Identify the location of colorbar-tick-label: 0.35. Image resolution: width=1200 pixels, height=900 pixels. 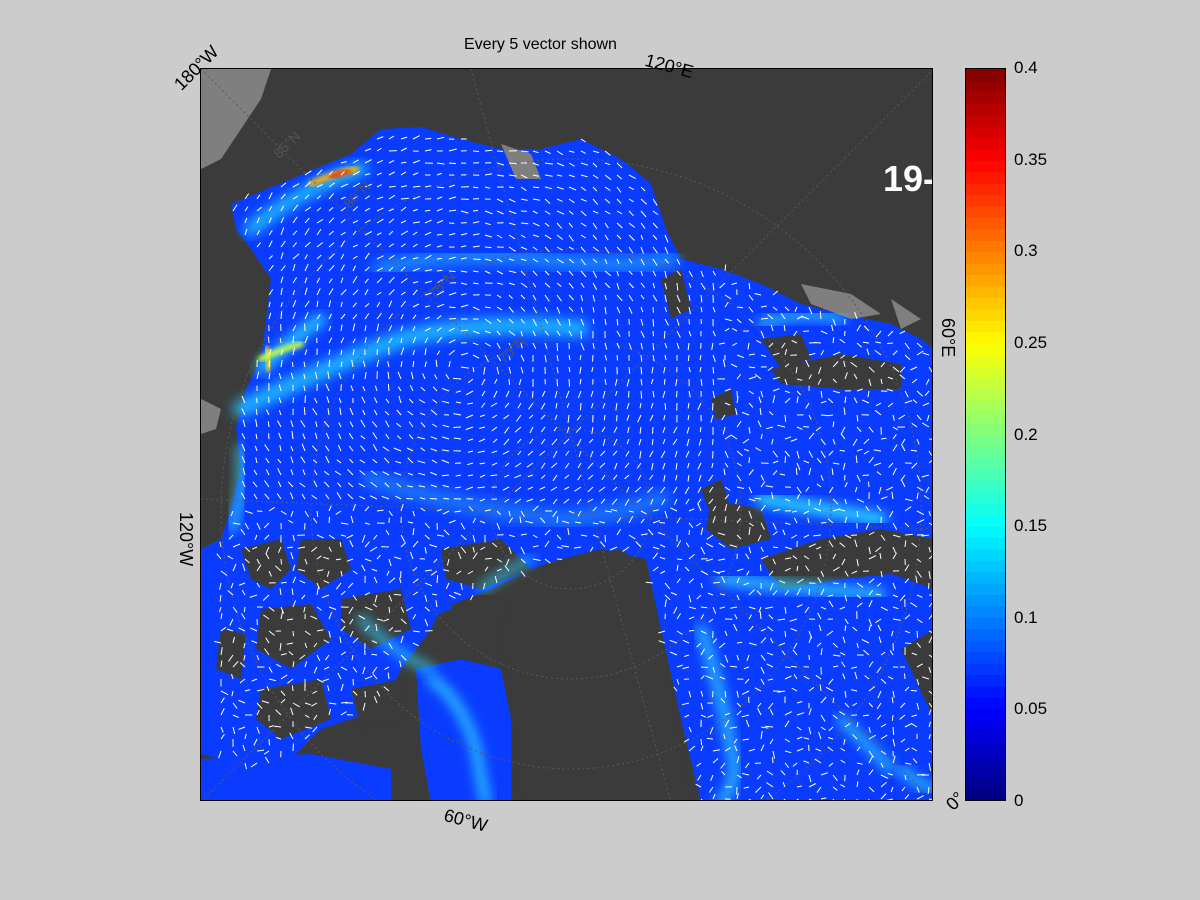
(1031, 159).